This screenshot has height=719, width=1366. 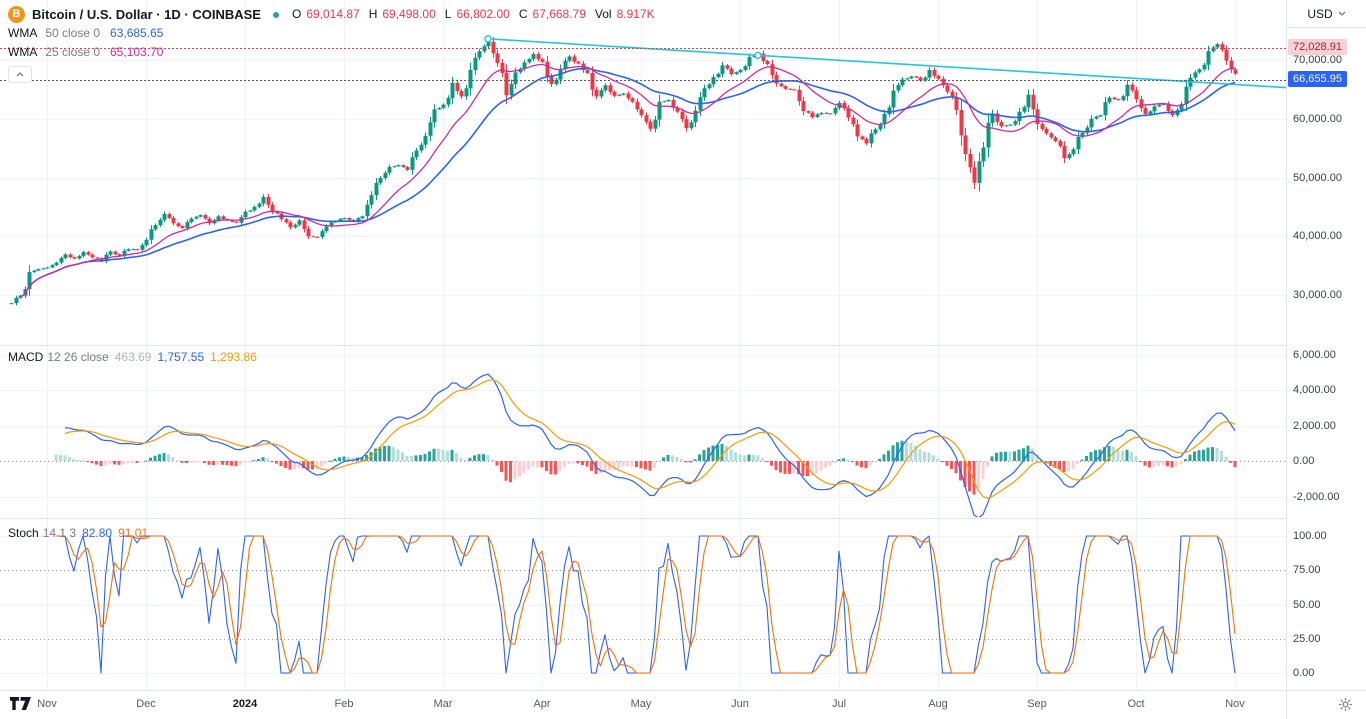 What do you see at coordinates (603, 14) in the screenshot?
I see `volume-label: Vol` at bounding box center [603, 14].